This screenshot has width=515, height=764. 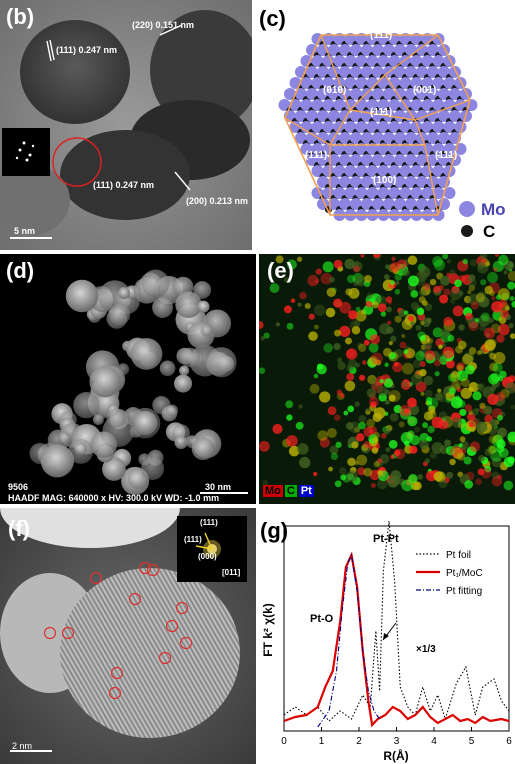 What do you see at coordinates (77, 162) in the screenshot?
I see `red-circle-marker` at bounding box center [77, 162].